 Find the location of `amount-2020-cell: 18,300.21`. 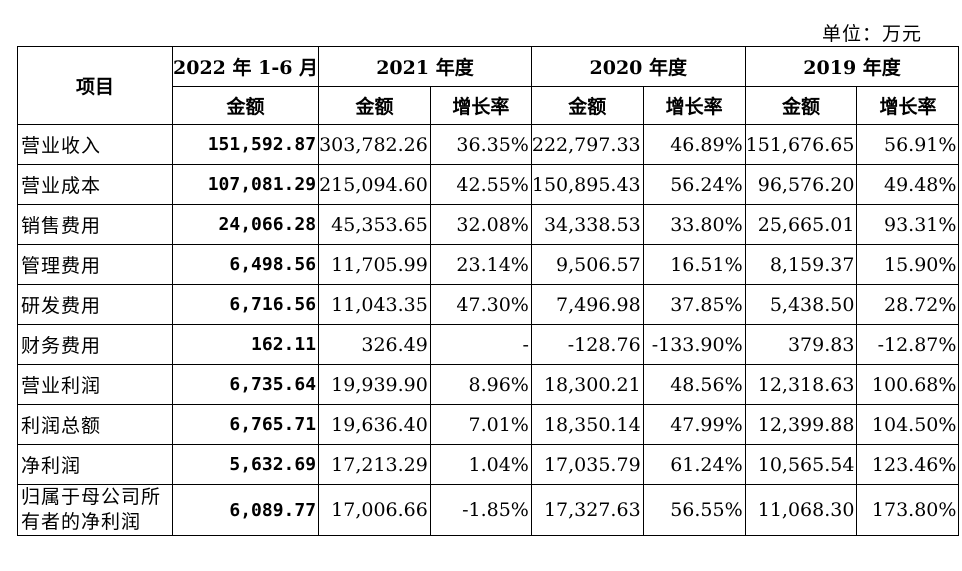

amount-2020-cell: 18,300.21 is located at coordinates (587, 384).